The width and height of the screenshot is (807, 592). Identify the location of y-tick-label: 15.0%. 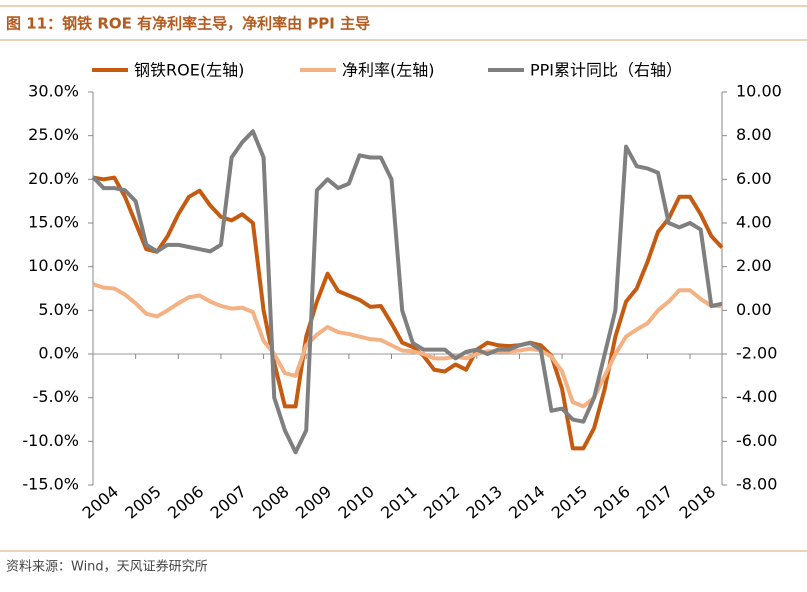
(53, 222).